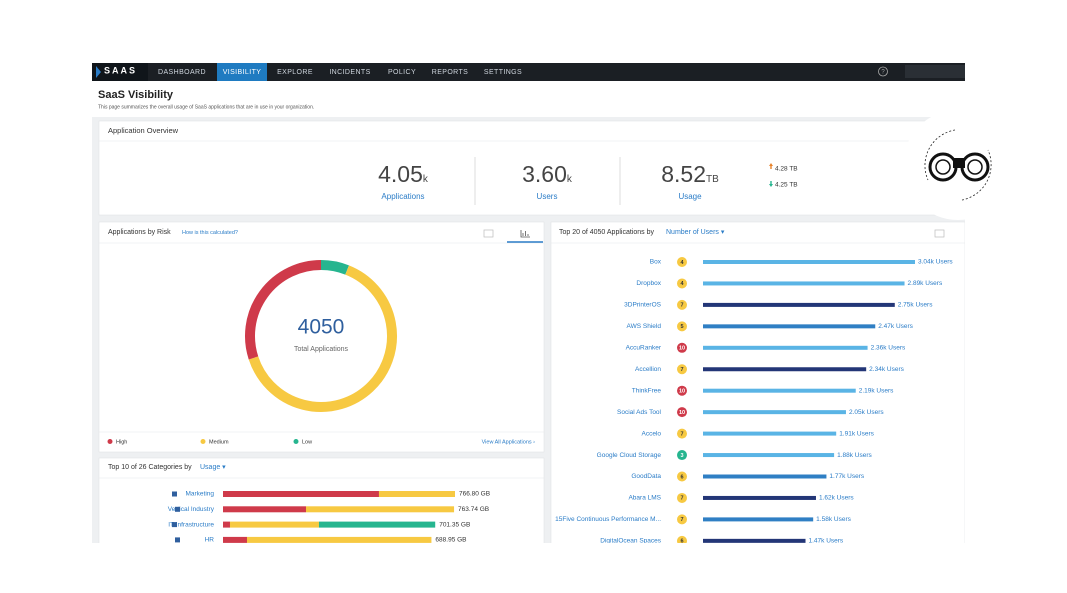  I want to click on badge-arc, so click(940, 155).